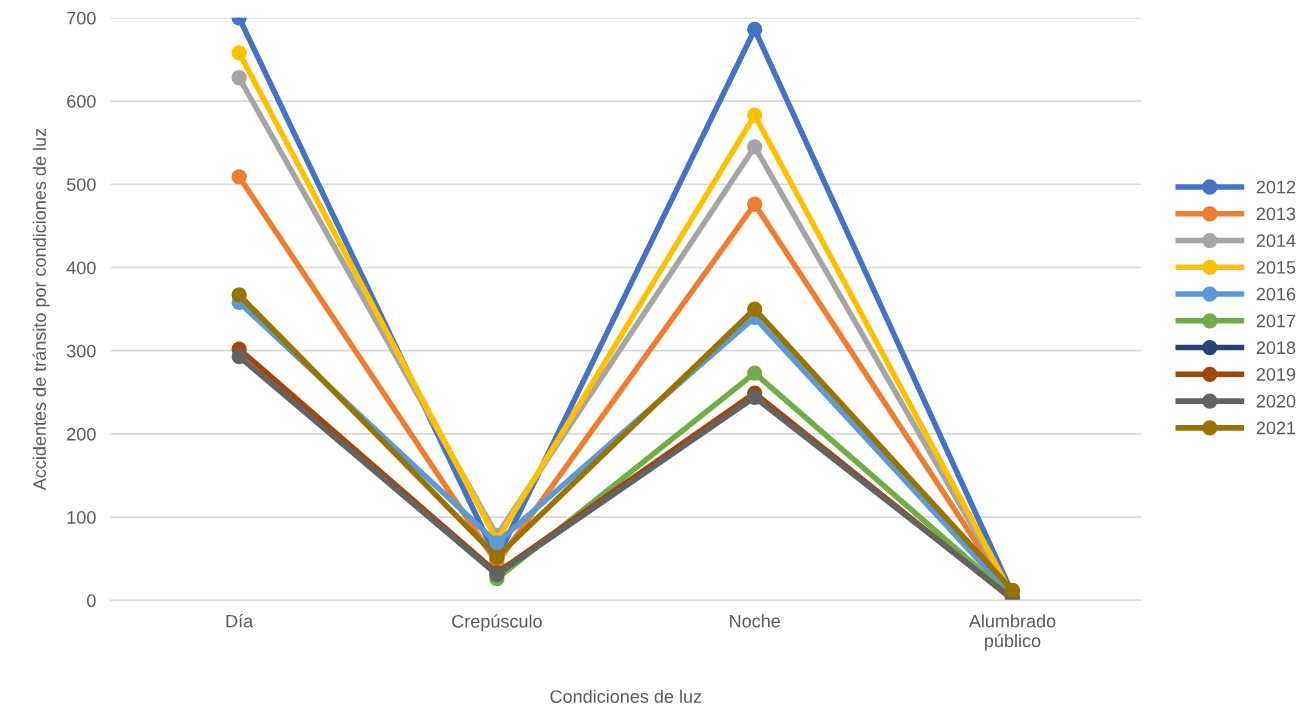  I want to click on x-tick-label: Crepúsculo, so click(497, 623).